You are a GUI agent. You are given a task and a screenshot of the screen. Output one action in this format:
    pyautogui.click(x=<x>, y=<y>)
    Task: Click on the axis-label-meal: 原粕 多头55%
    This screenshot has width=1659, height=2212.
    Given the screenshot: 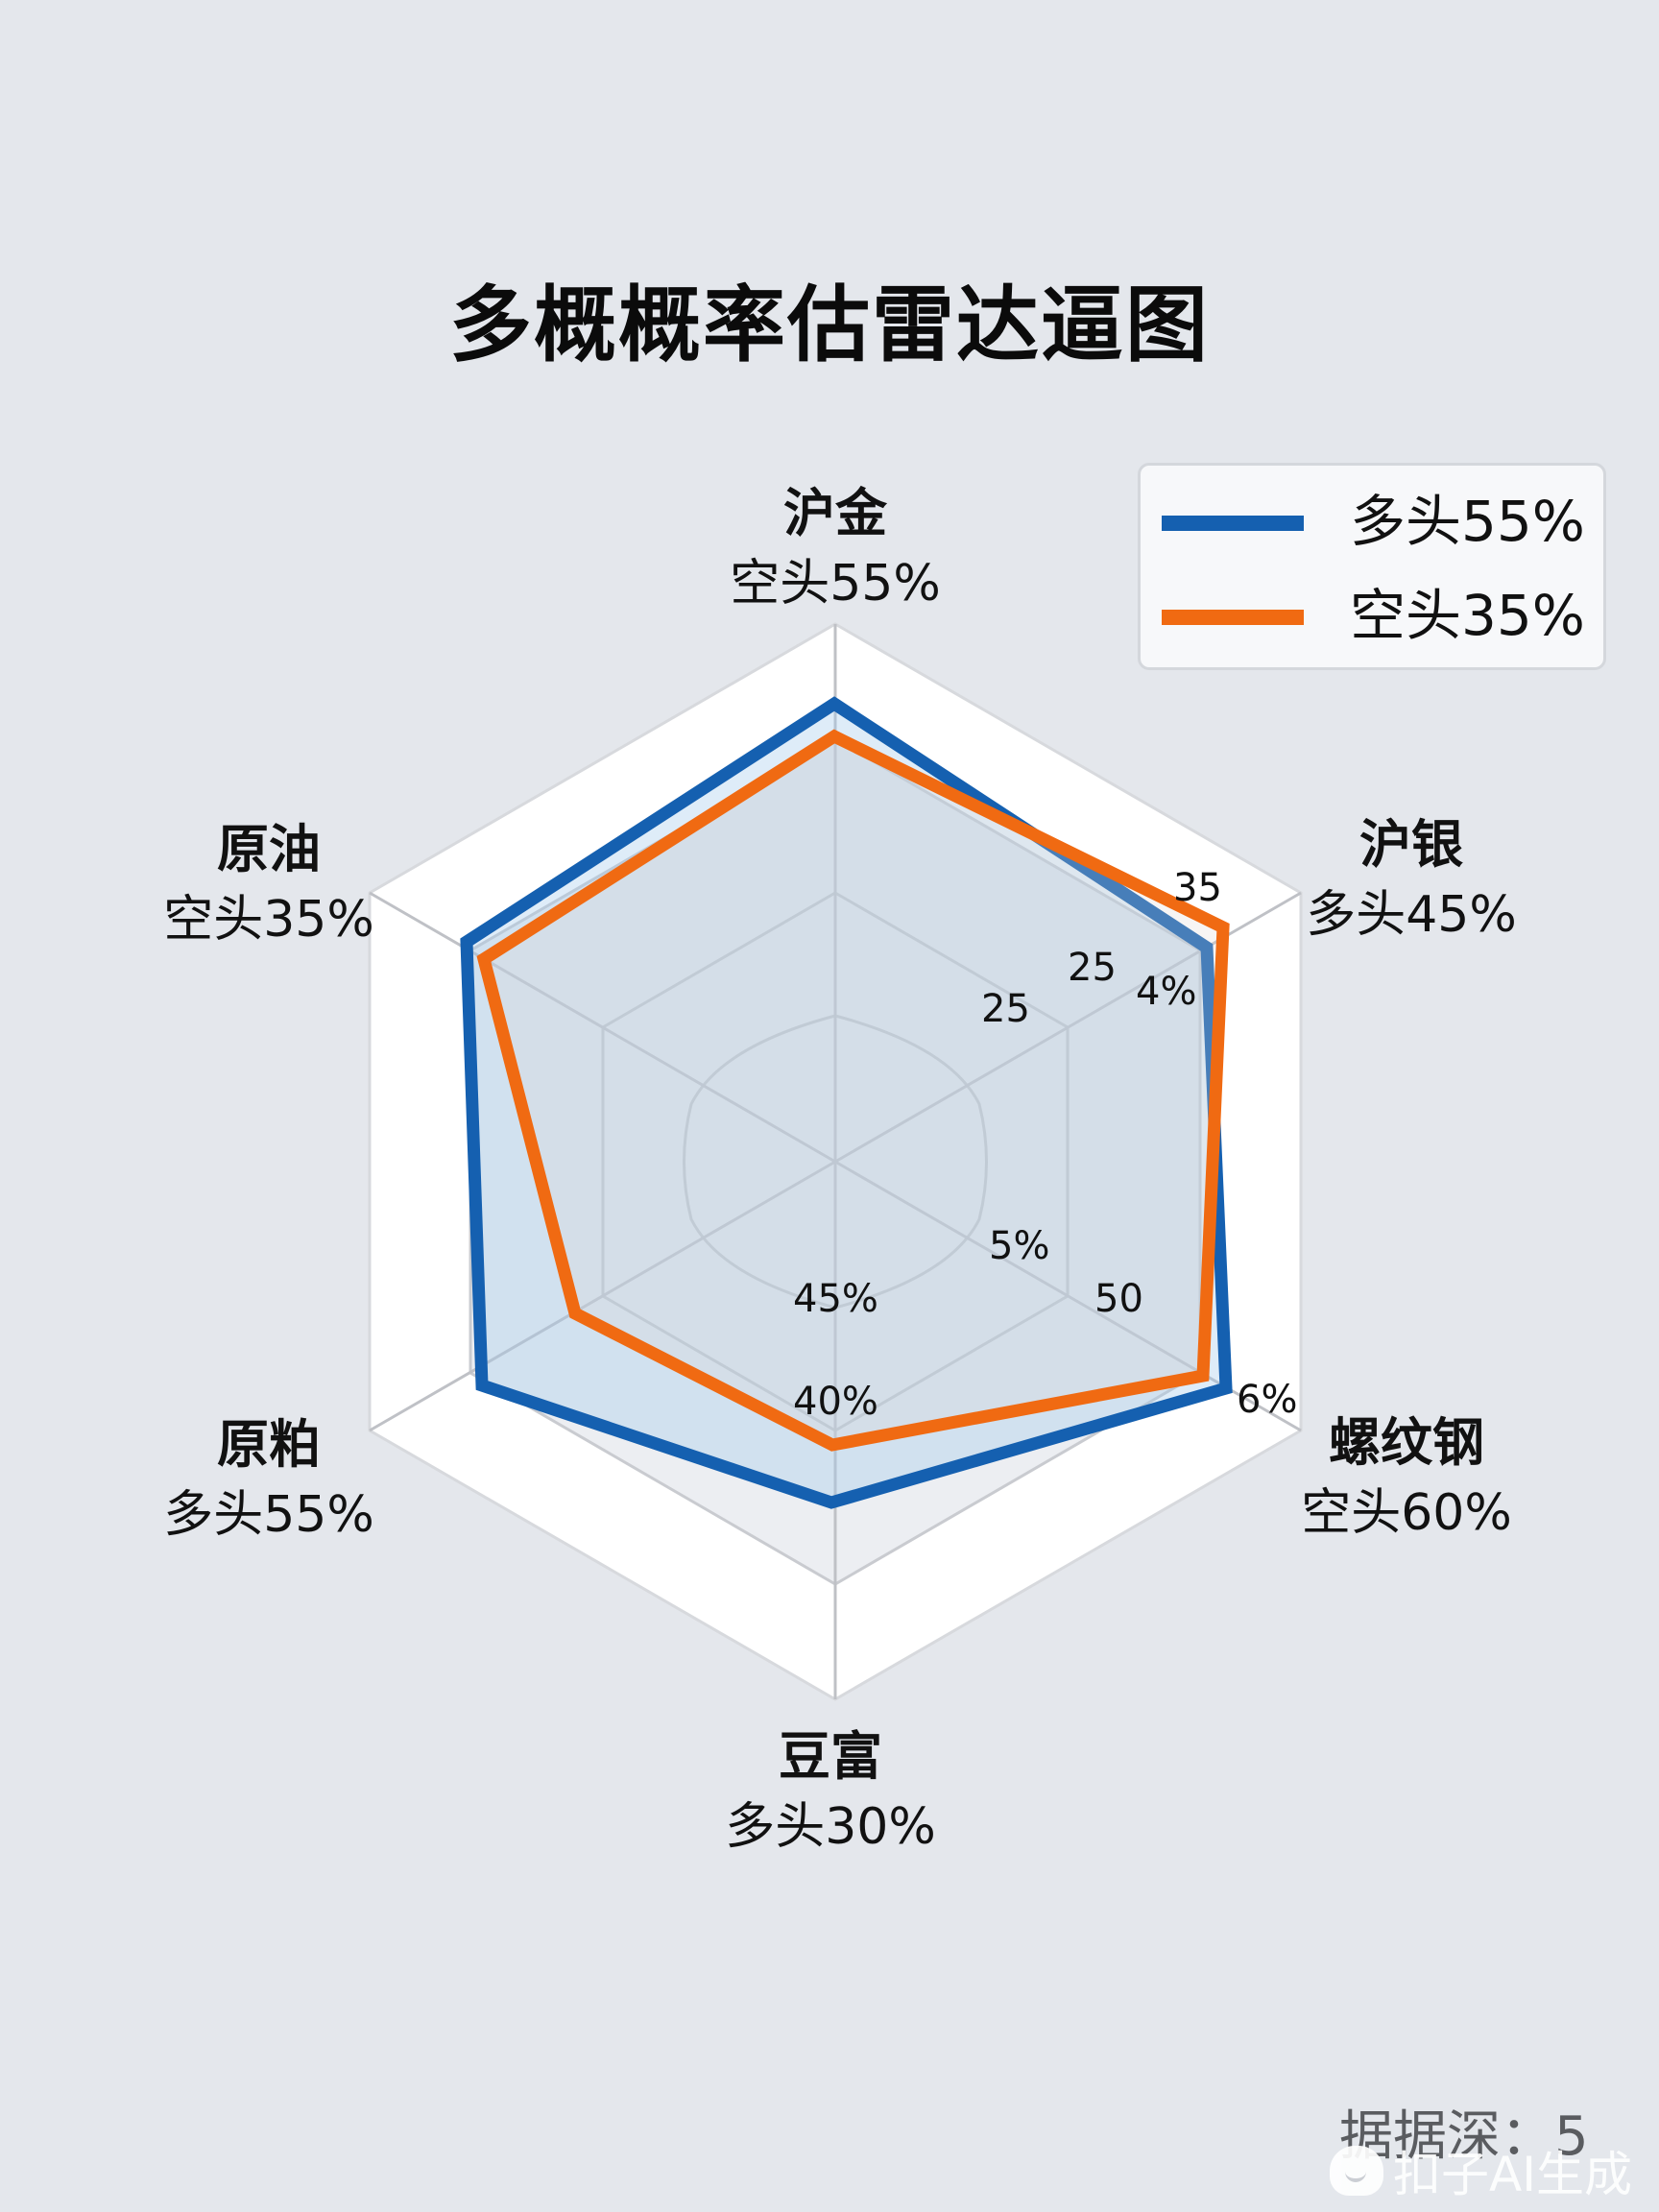 What is the action you would take?
    pyautogui.click(x=269, y=1479)
    